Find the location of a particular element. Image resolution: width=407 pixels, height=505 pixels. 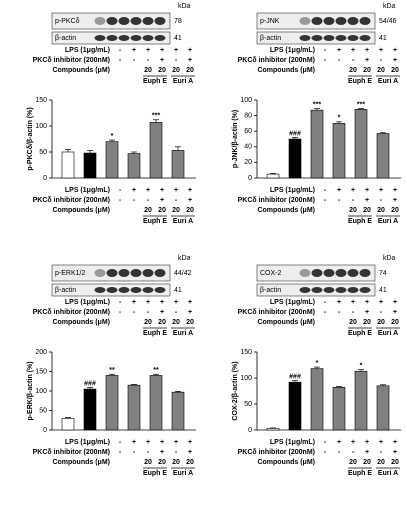

treatment-label: Compounds (μM) is located at coordinates (286, 210).